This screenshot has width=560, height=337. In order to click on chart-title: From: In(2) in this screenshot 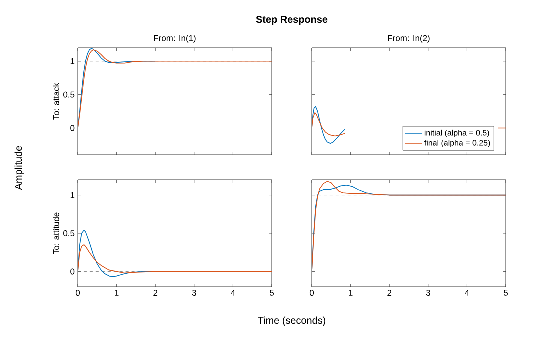, I will do `click(409, 39)`.